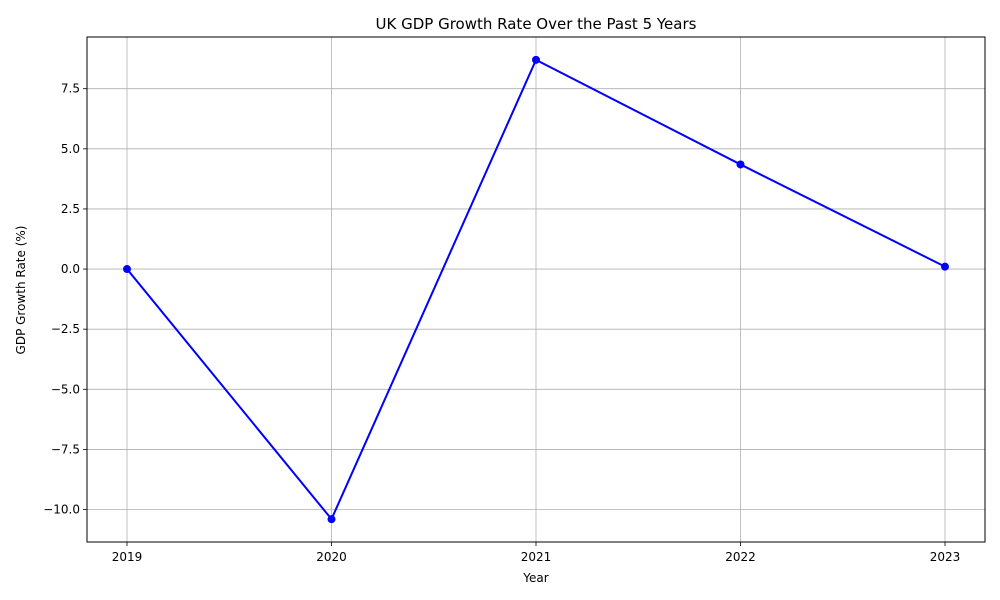  I want to click on x-tick-label: 2023, so click(945, 557).